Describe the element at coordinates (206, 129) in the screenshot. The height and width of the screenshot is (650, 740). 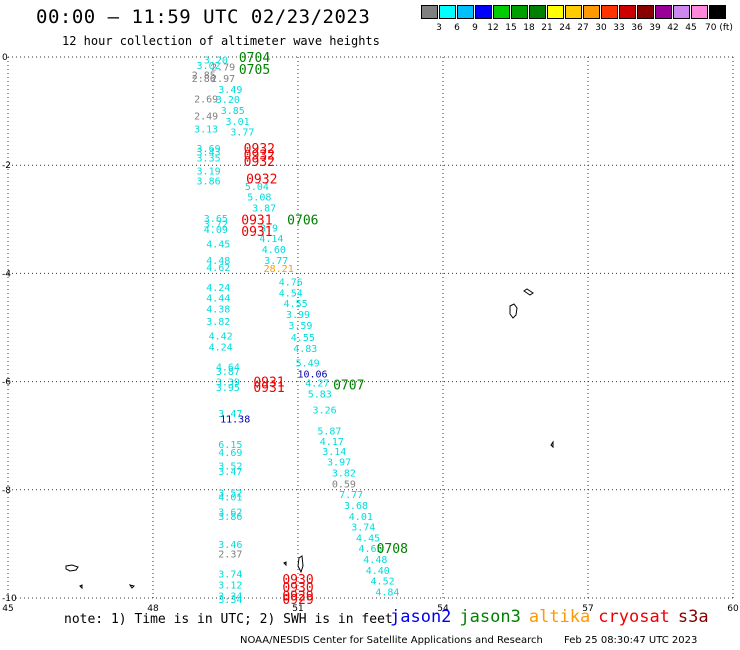
I see `wave-height-value: 3.13` at that location.